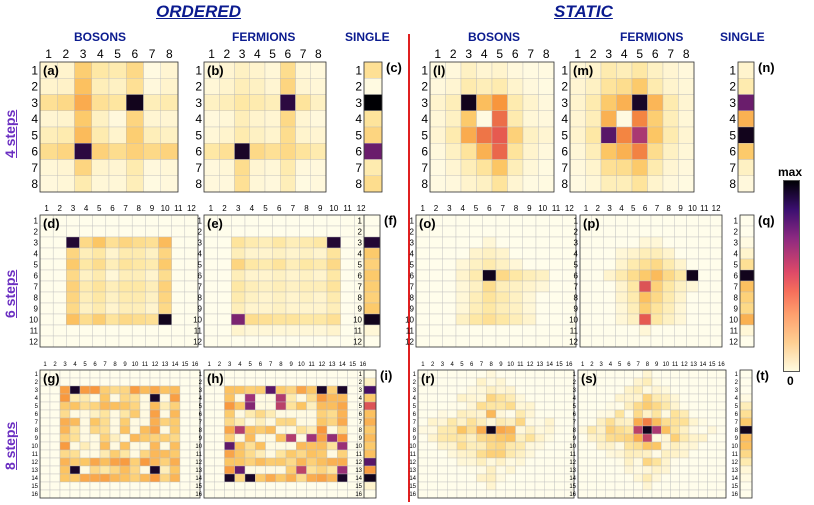  Describe the element at coordinates (34, 103) in the screenshot. I see `y-tick-label: 3` at that location.